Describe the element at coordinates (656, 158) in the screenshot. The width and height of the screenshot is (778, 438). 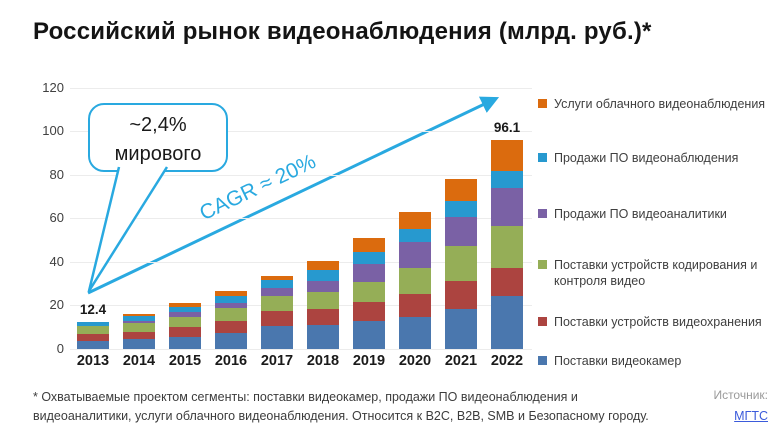
I see `legend-item: Продажи ПО видеонаблюдения` at that location.